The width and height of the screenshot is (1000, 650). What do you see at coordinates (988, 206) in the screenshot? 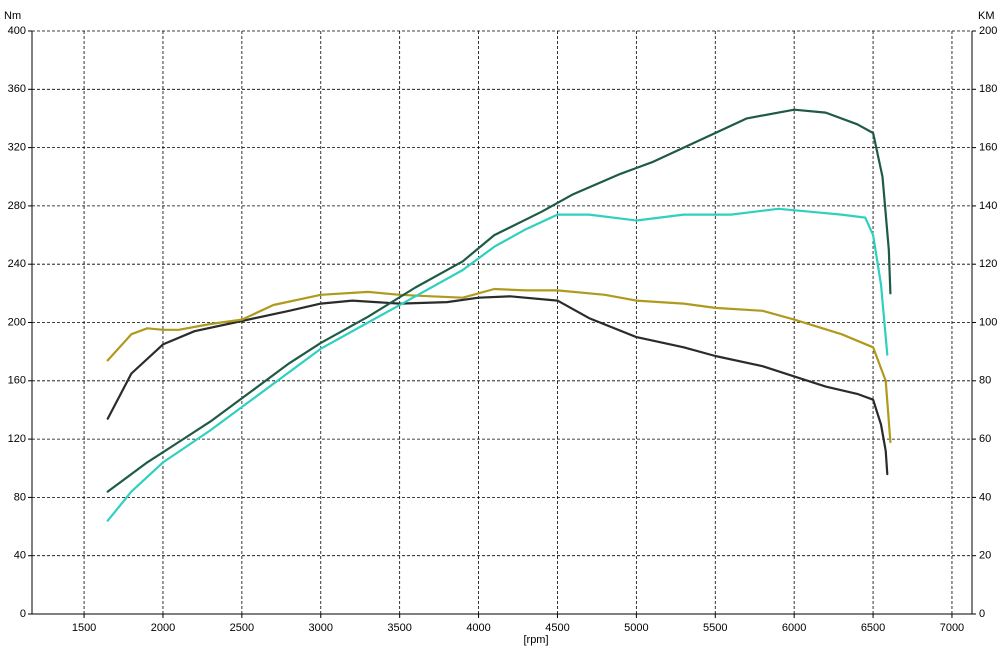
I see `y2-tick-label: 140` at bounding box center [988, 206].